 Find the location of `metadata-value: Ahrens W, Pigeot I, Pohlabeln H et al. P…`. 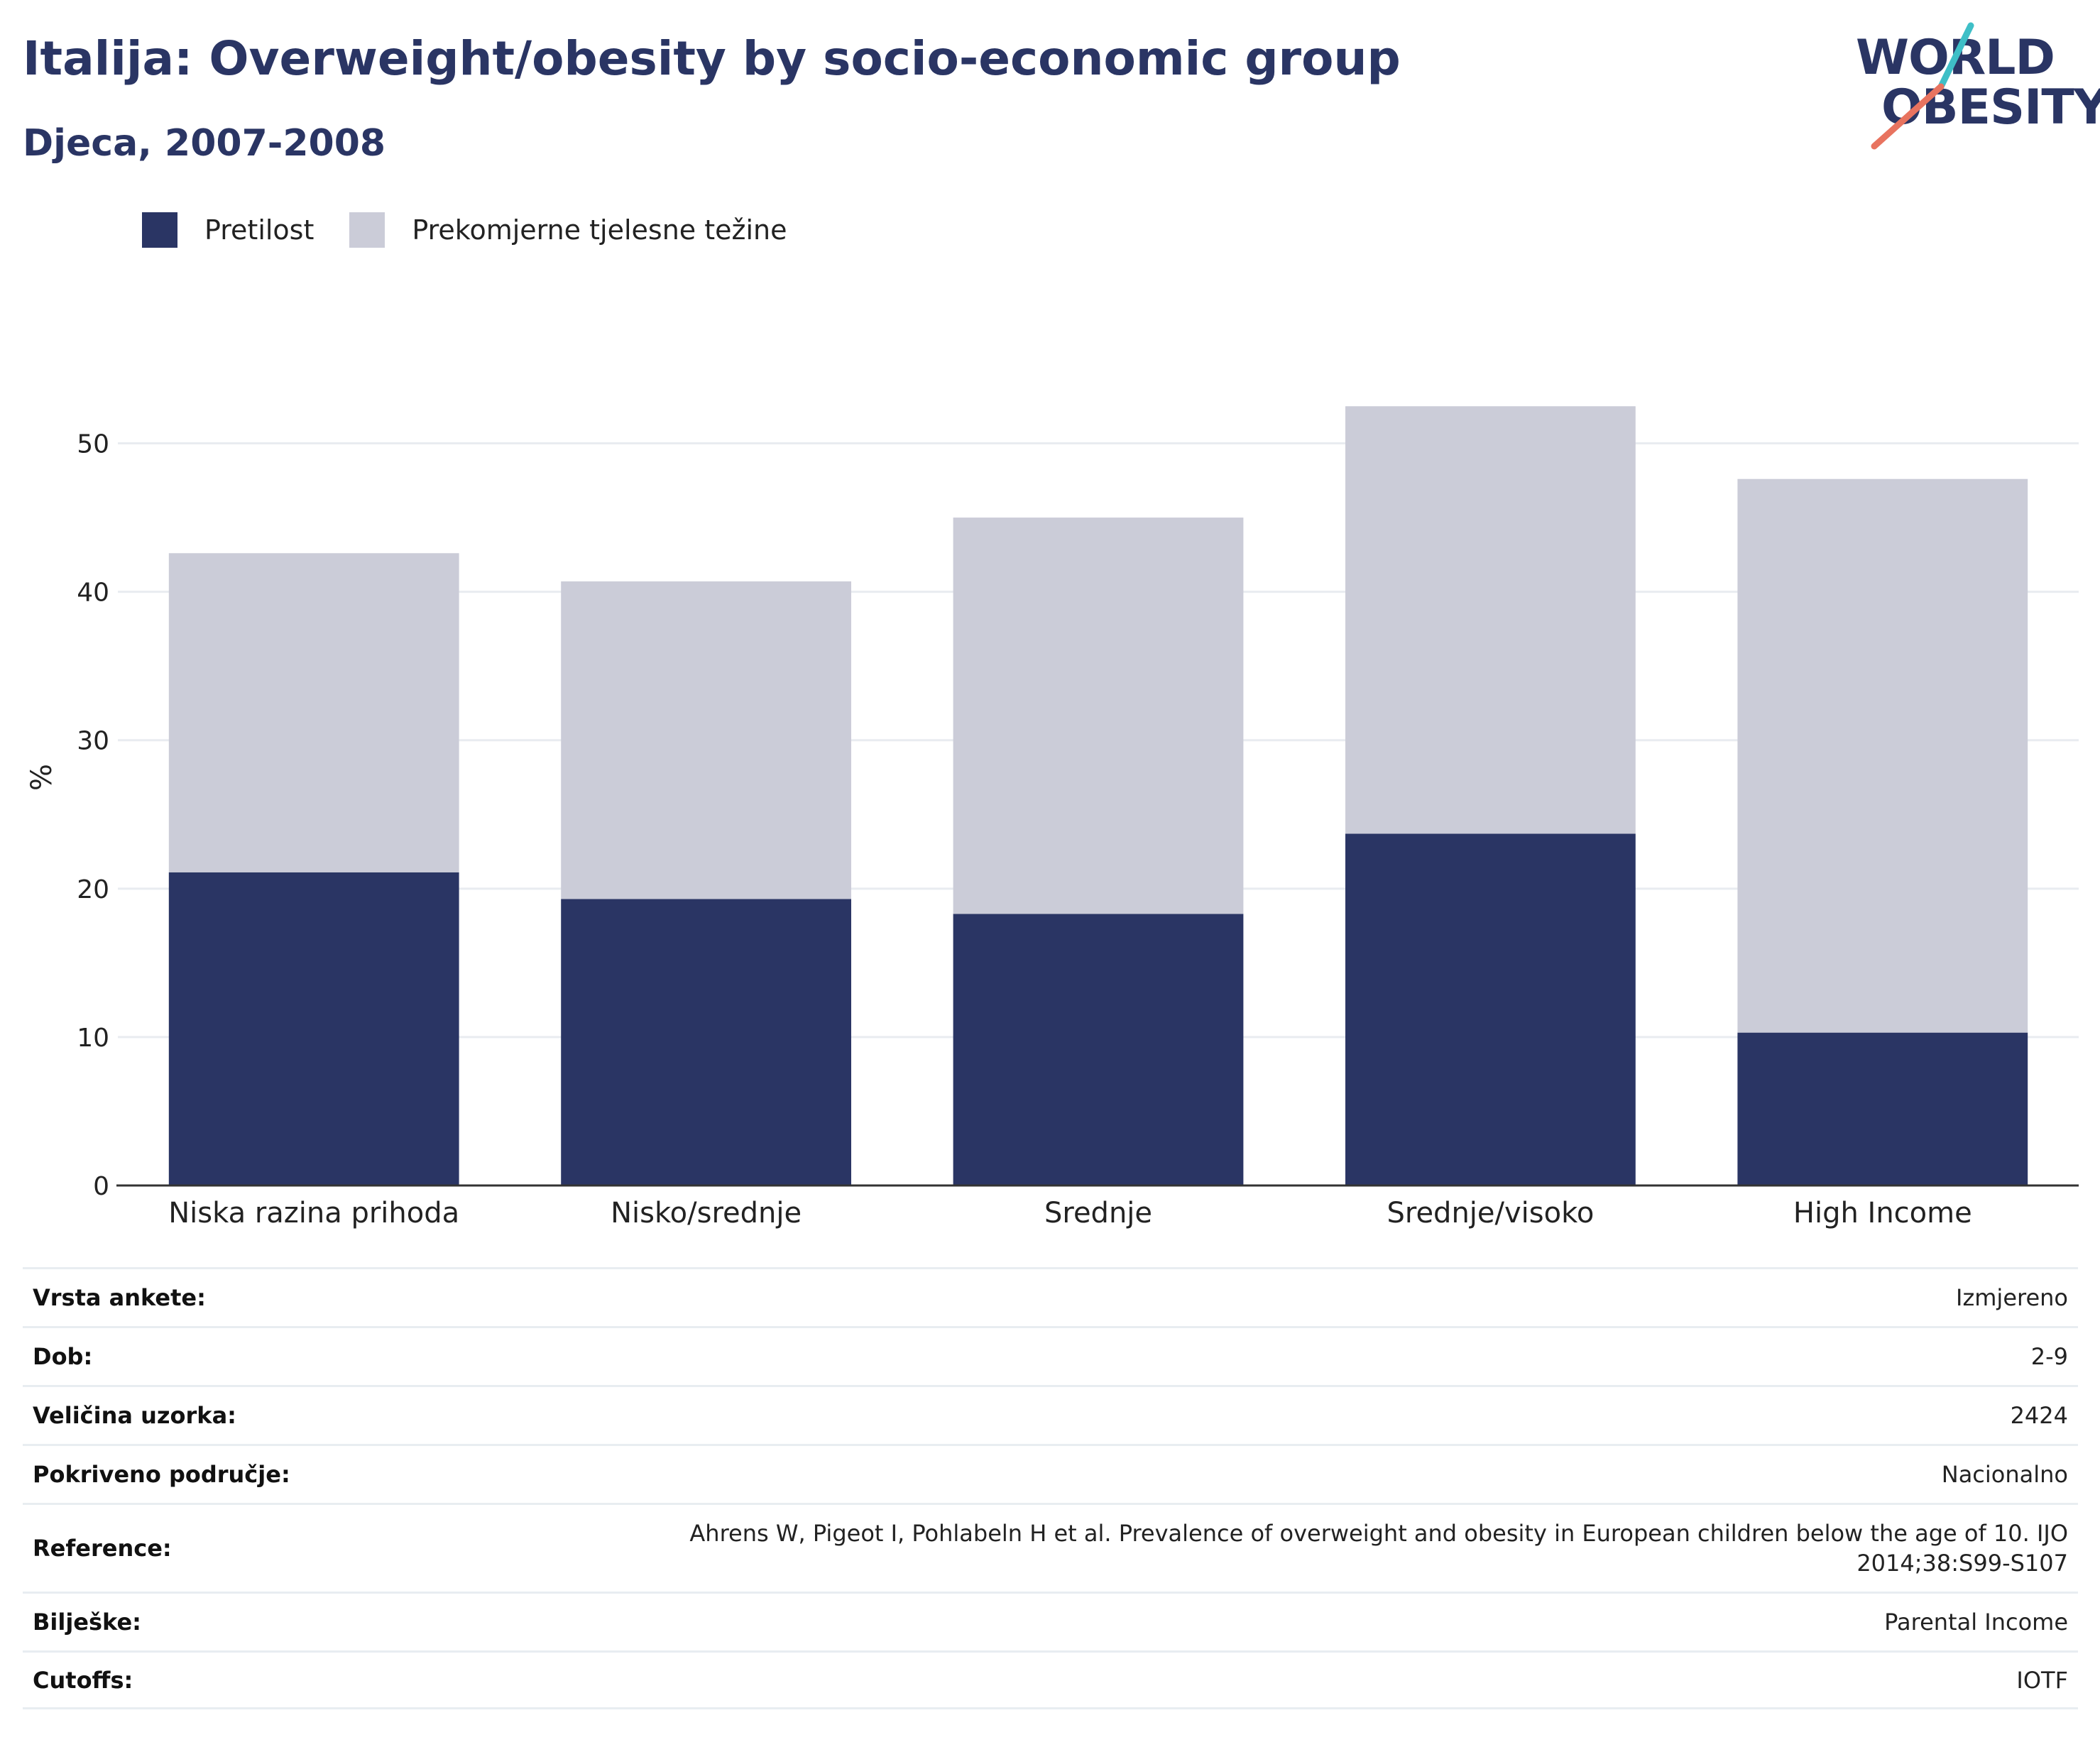

metadata-value: Ahrens W, Pigeot I, Pohlabeln H et al. P… is located at coordinates (1378, 1548).